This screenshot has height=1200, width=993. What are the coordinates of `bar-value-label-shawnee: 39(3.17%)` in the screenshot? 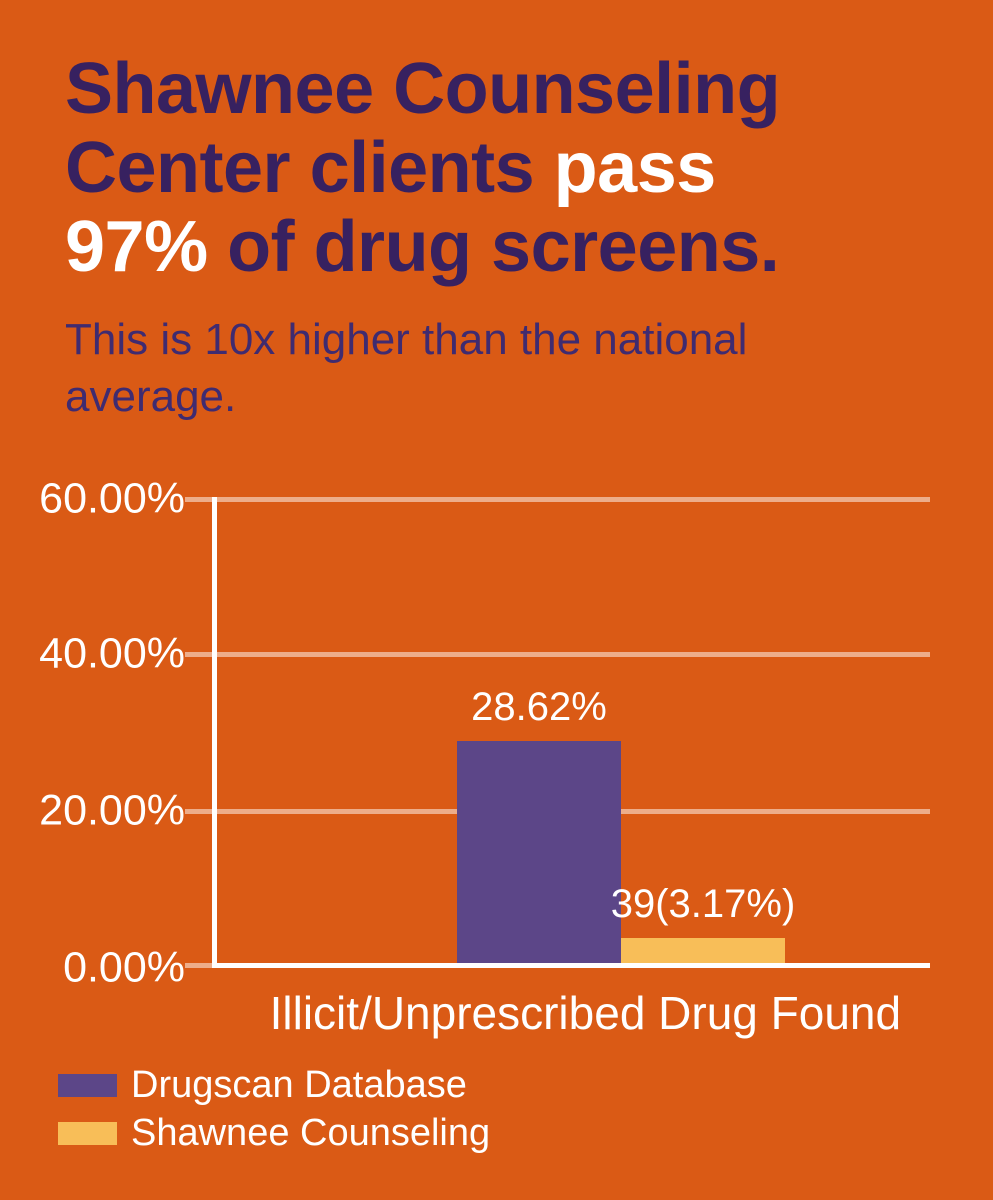 It's located at (703, 904).